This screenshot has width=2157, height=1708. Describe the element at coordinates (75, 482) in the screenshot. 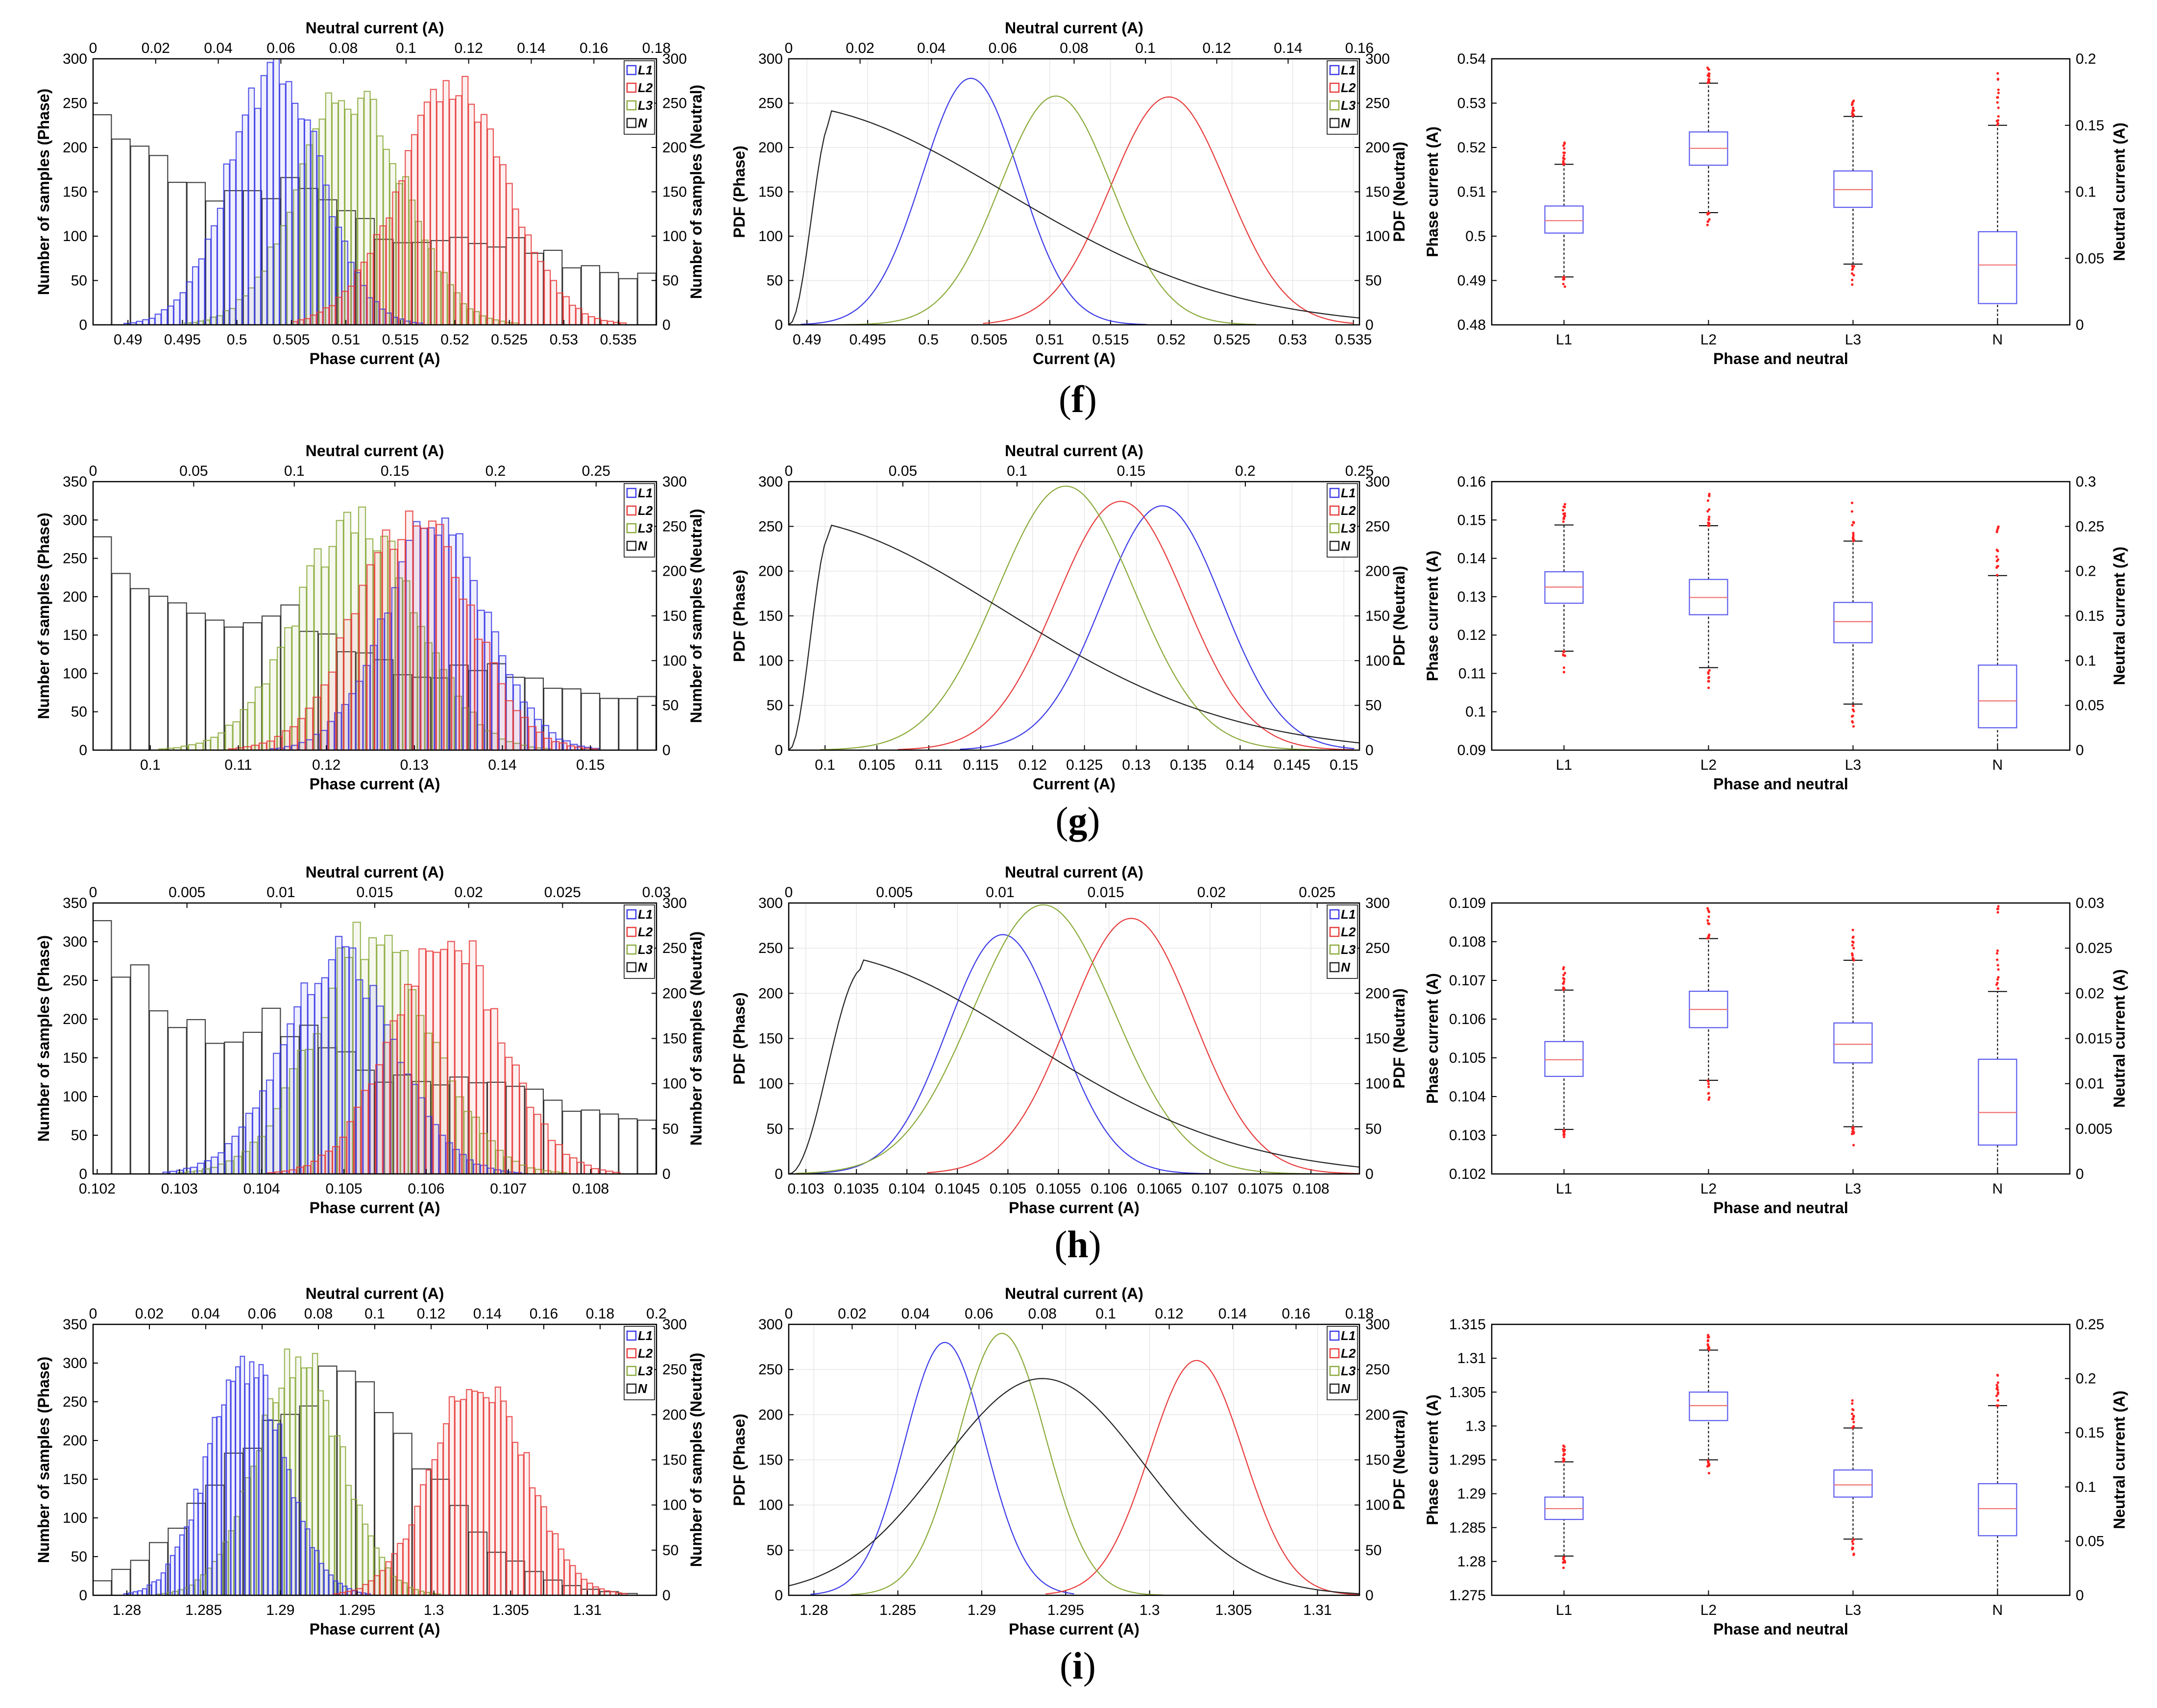

I see `y-tick-label: 350` at that location.